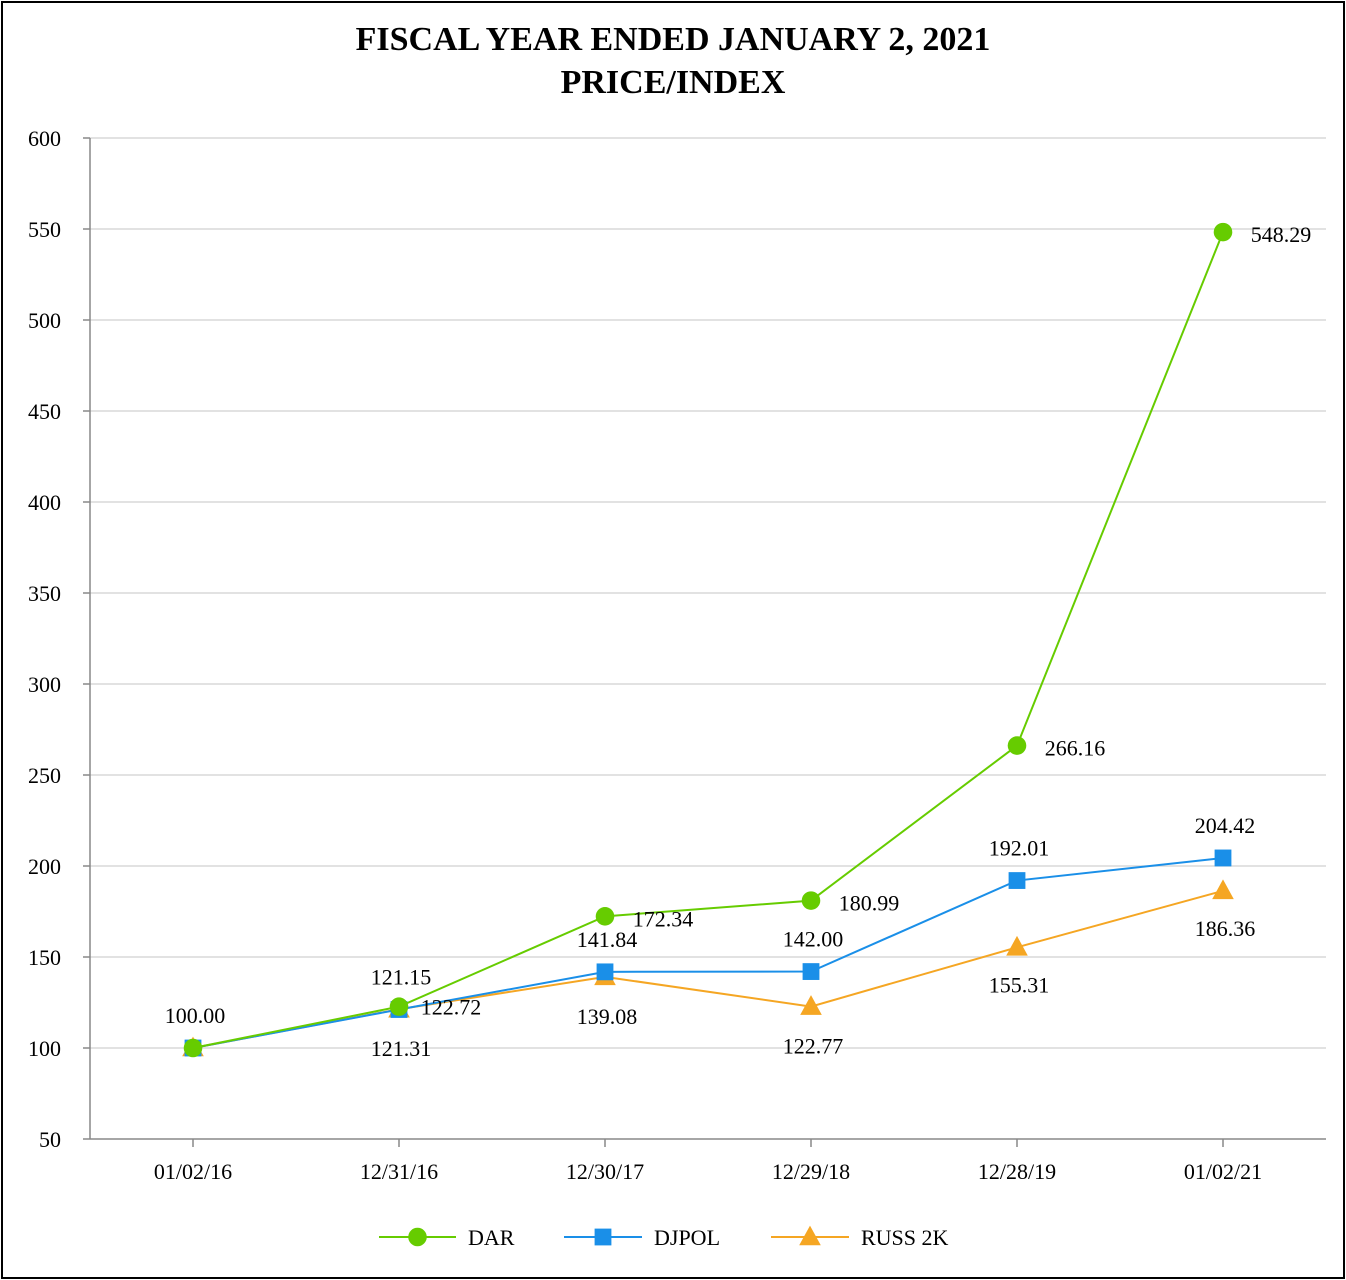 The width and height of the screenshot is (1346, 1280). Describe the element at coordinates (607, 939) in the screenshot. I see `data-label-djpol-2: 141.84` at that location.